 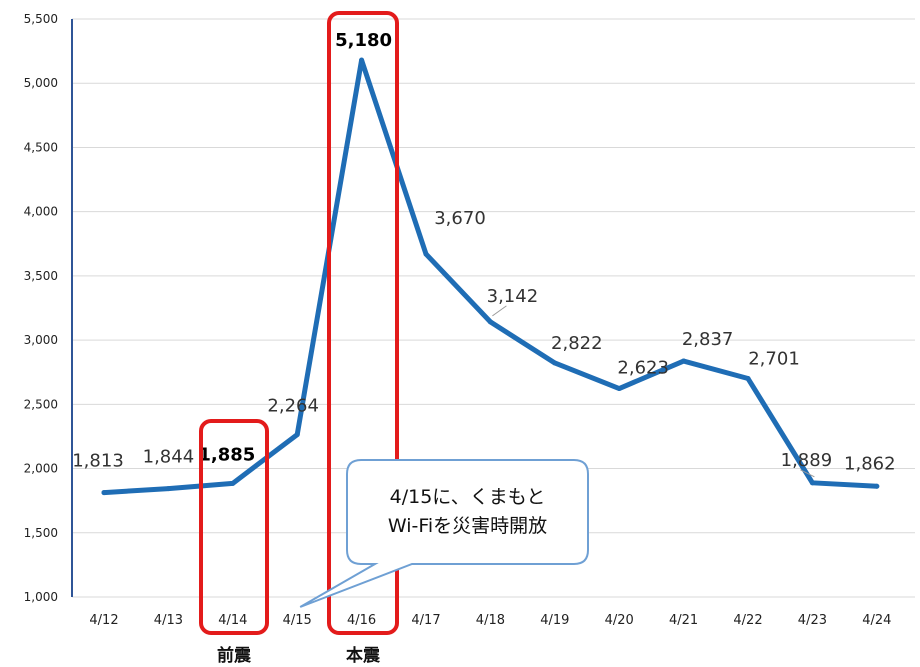 I want to click on data-label: 1,862, so click(x=870, y=463).